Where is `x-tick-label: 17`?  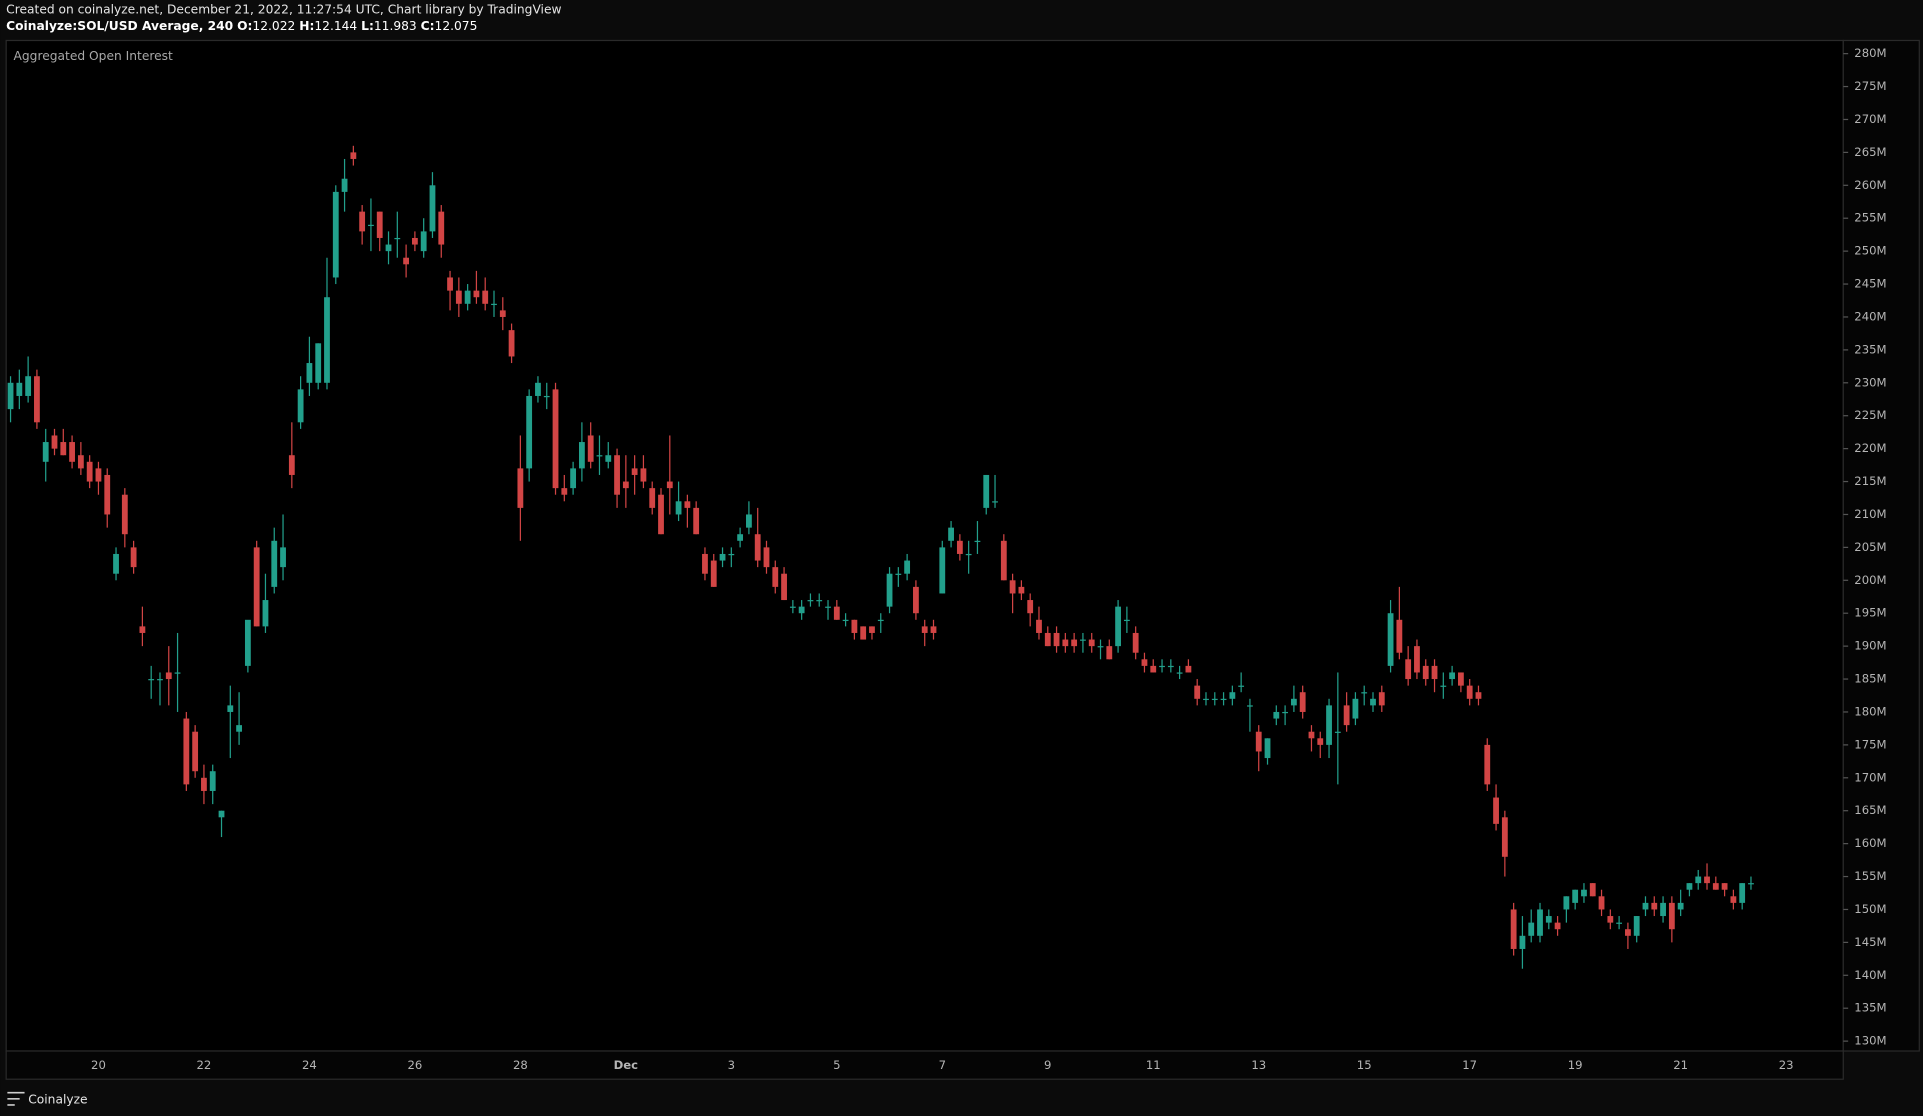 x-tick-label: 17 is located at coordinates (1469, 1065).